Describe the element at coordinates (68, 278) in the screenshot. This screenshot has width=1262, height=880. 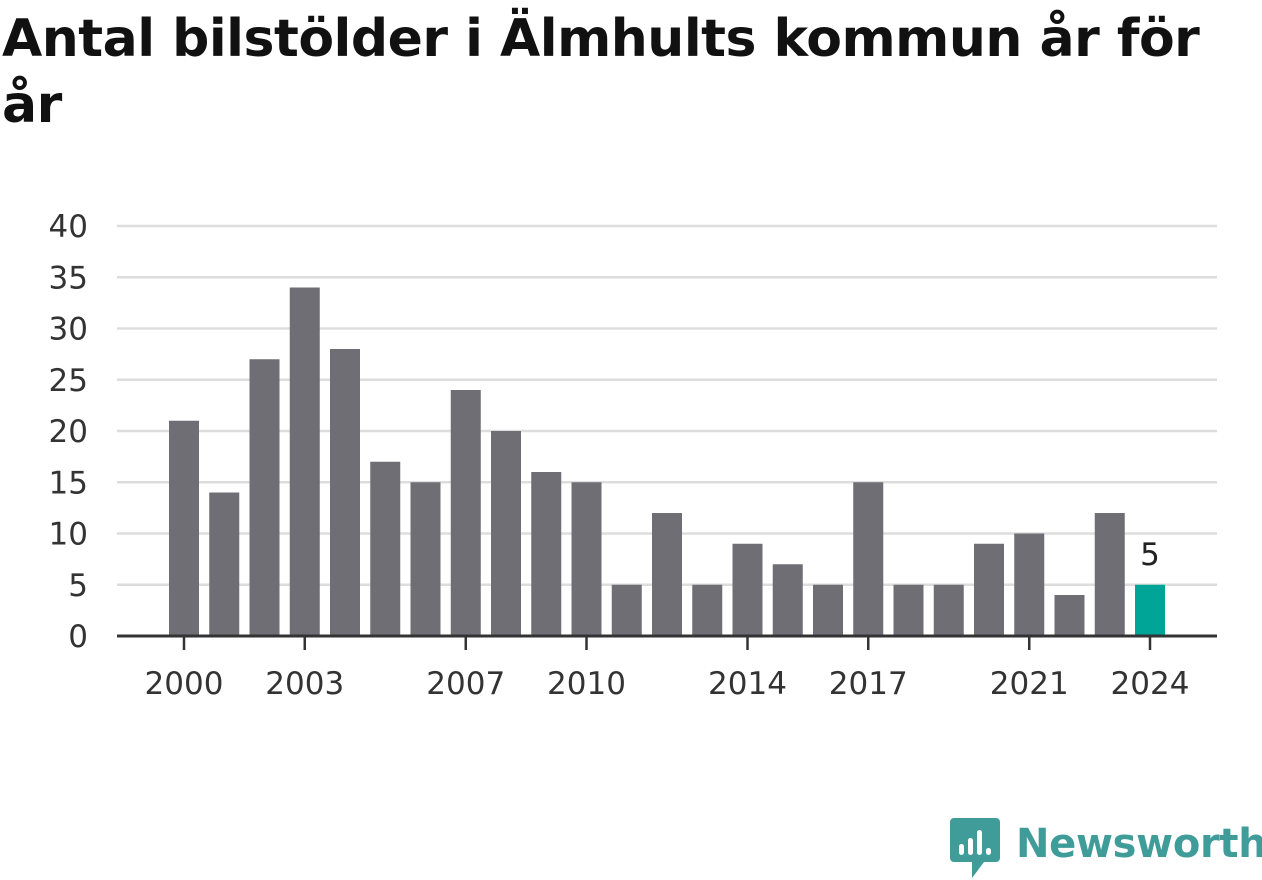
I see `y-tick-label-35: 35` at that location.